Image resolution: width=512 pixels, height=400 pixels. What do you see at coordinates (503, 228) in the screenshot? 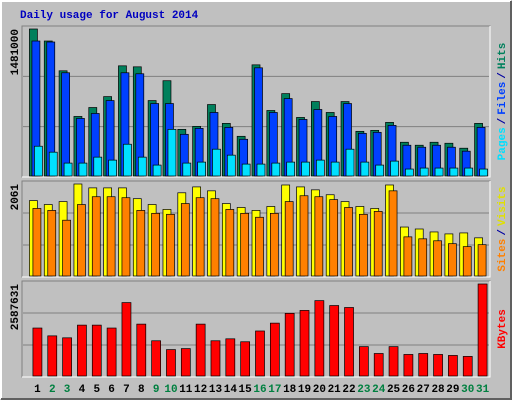
I see `legend: Sites / Visits` at bounding box center [503, 228].